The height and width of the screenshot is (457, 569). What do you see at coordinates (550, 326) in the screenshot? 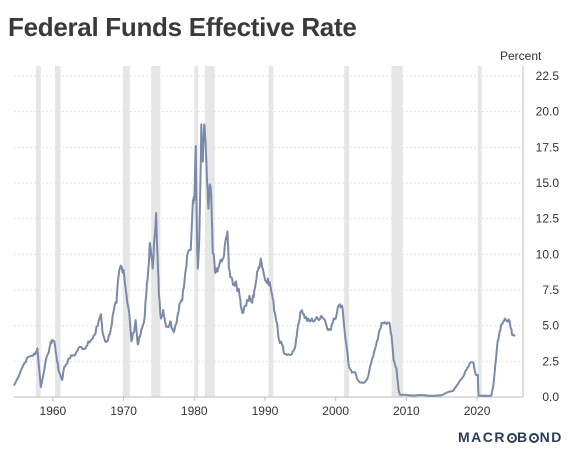
I see `y-tick-label: 5.0` at bounding box center [550, 326].